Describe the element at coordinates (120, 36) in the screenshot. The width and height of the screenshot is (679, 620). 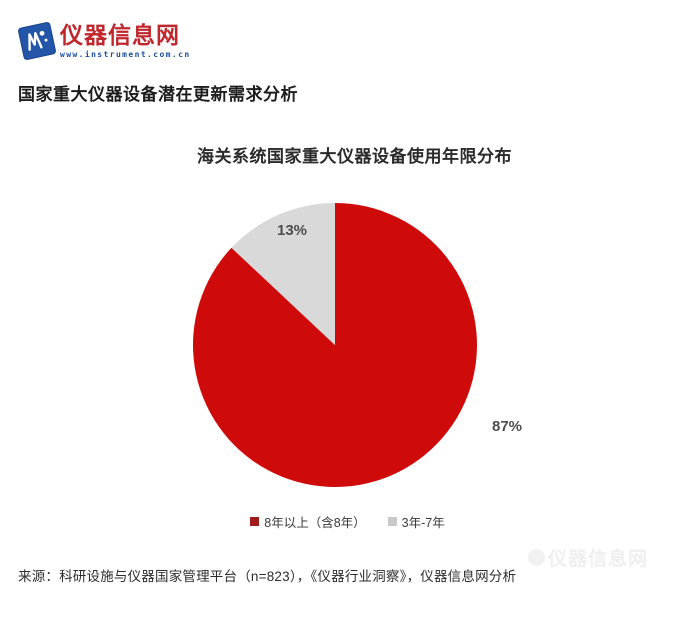
I see `logo-wordmark: 仪器信息网` at that location.